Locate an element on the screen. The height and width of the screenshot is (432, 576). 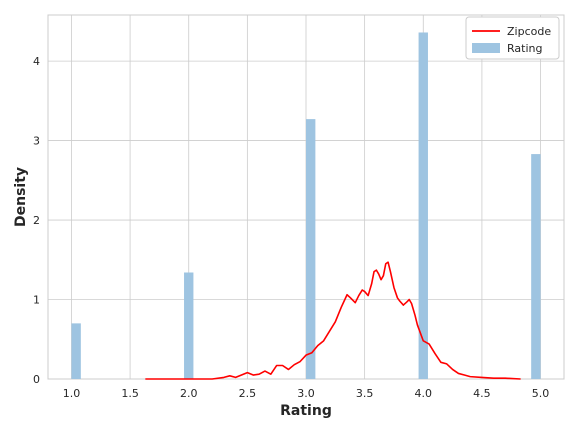
legend-zipcode-label: Zipcode is located at coordinates (529, 31).